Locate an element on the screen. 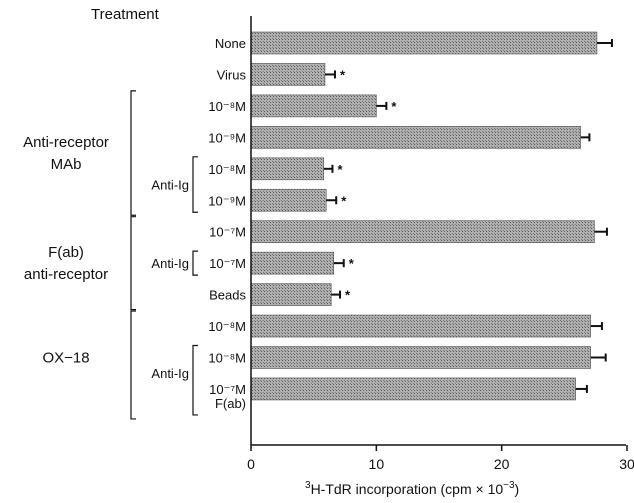 This screenshot has height=503, width=634. x-axis-title-sup-1: 3 is located at coordinates (308, 485).